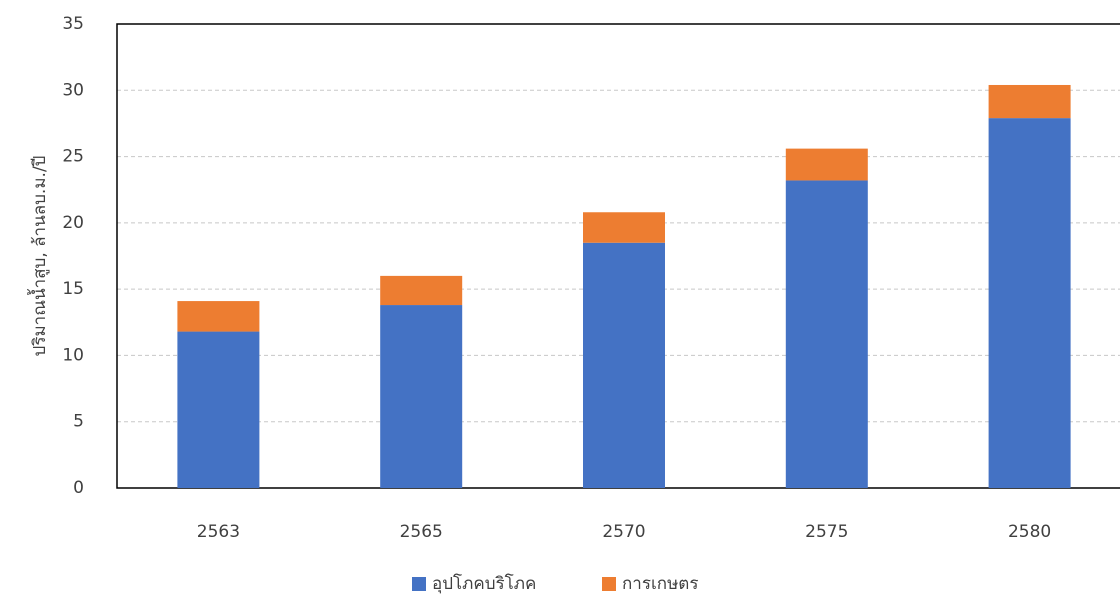 This screenshot has height=602, width=1120. I want to click on y-axis-label: ปริมาณน้ำสูบ, ล้านลบ.ม./ปี, so click(38, 256).